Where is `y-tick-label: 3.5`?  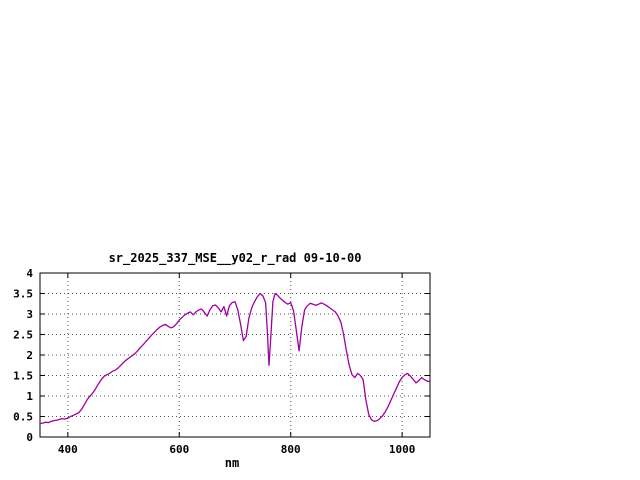 y-tick-label: 3.5 is located at coordinates (23, 294).